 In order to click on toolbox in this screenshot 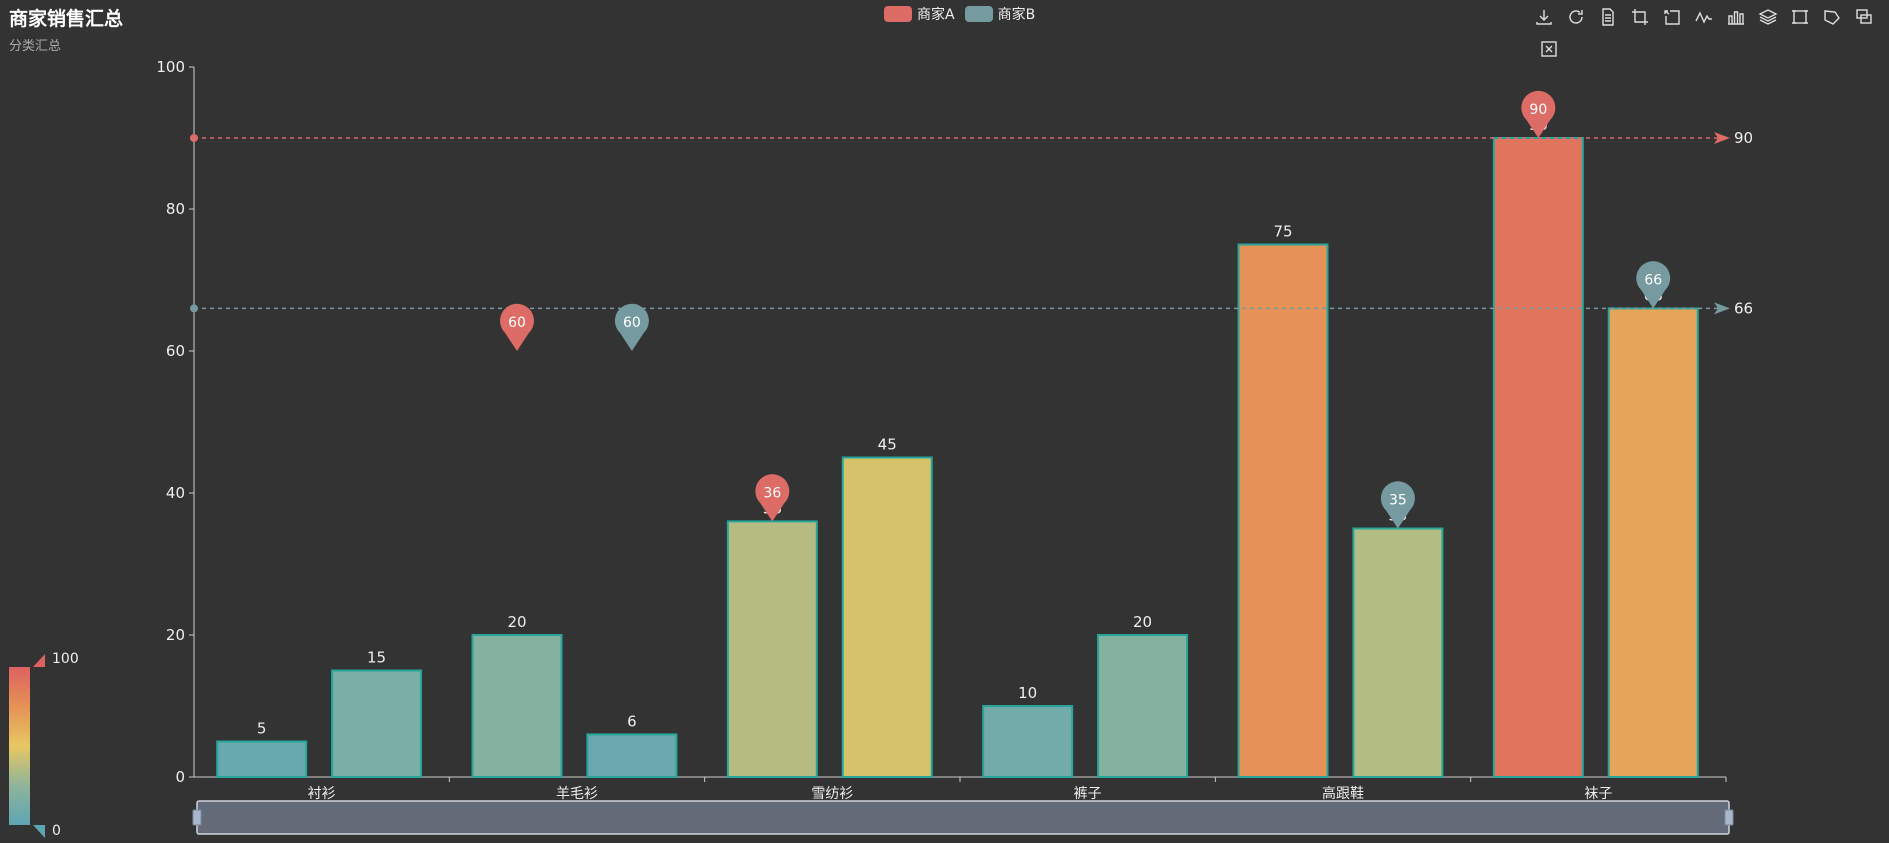, I will do `click(1704, 17)`.